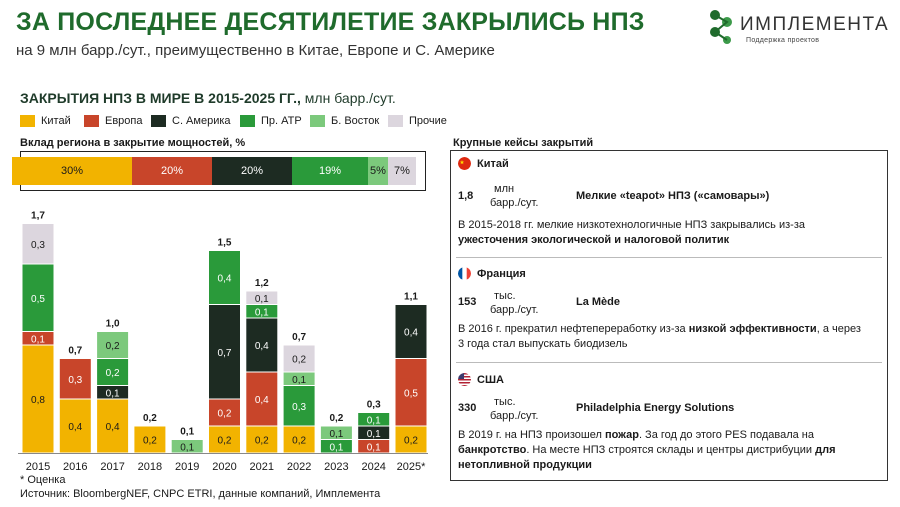 The height and width of the screenshot is (507, 900). I want to click on case-usa-name: Philadelphia Energy Solutions, so click(655, 408).